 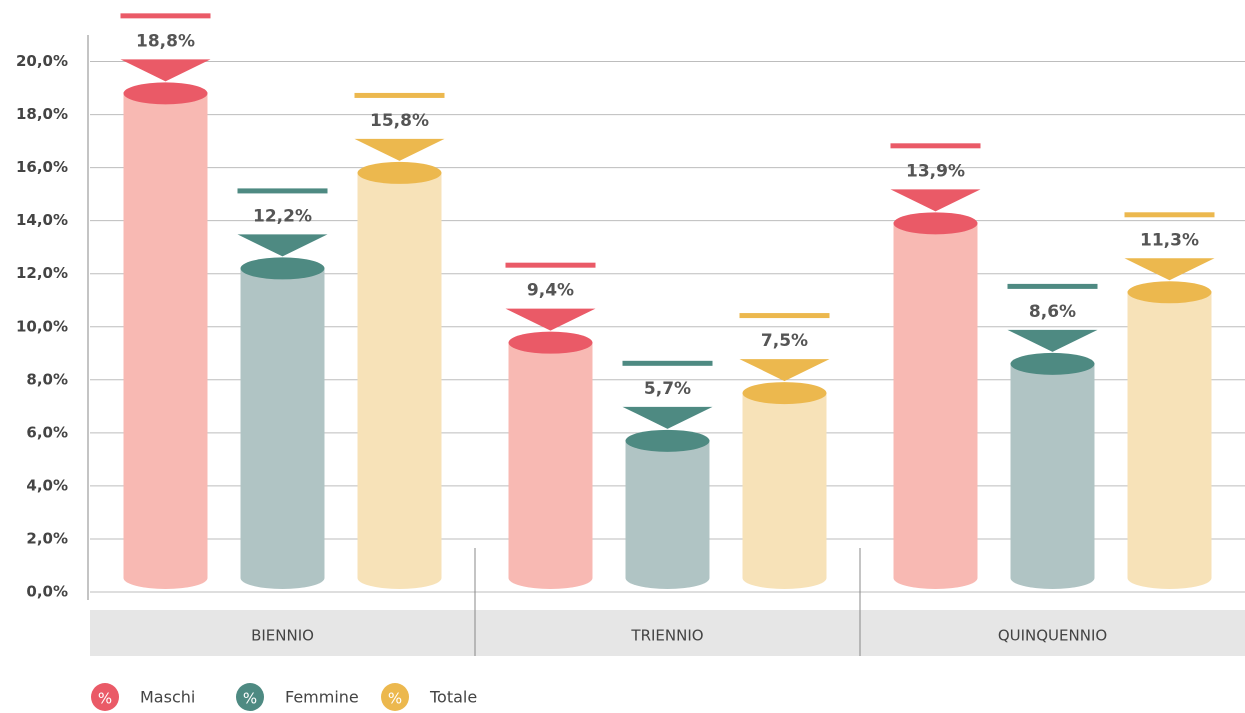 What do you see at coordinates (42, 220) in the screenshot?
I see `y-tick-label: 14,0%` at bounding box center [42, 220].